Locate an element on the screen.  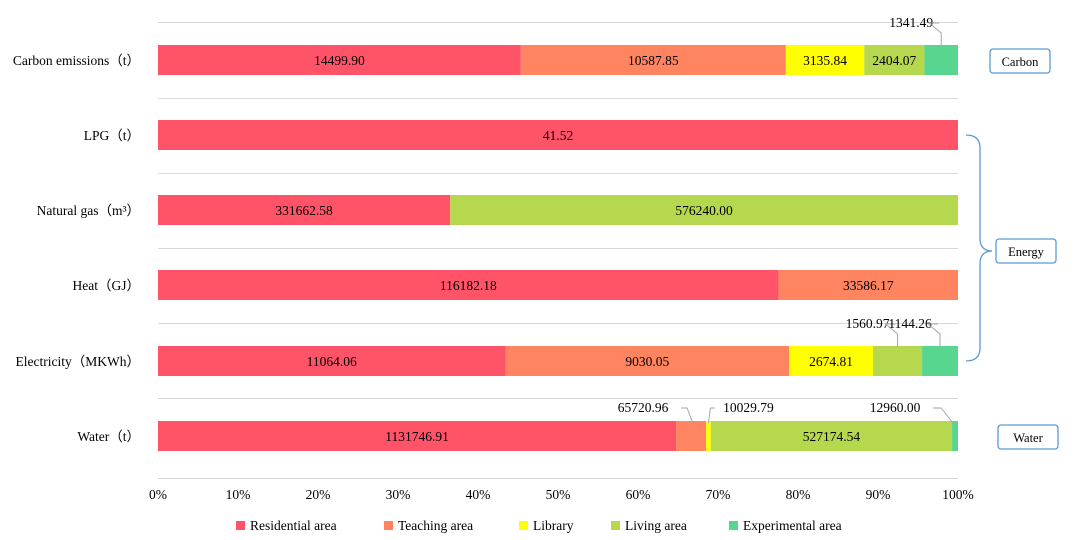
data-label: 12960.00 is located at coordinates (895, 407).